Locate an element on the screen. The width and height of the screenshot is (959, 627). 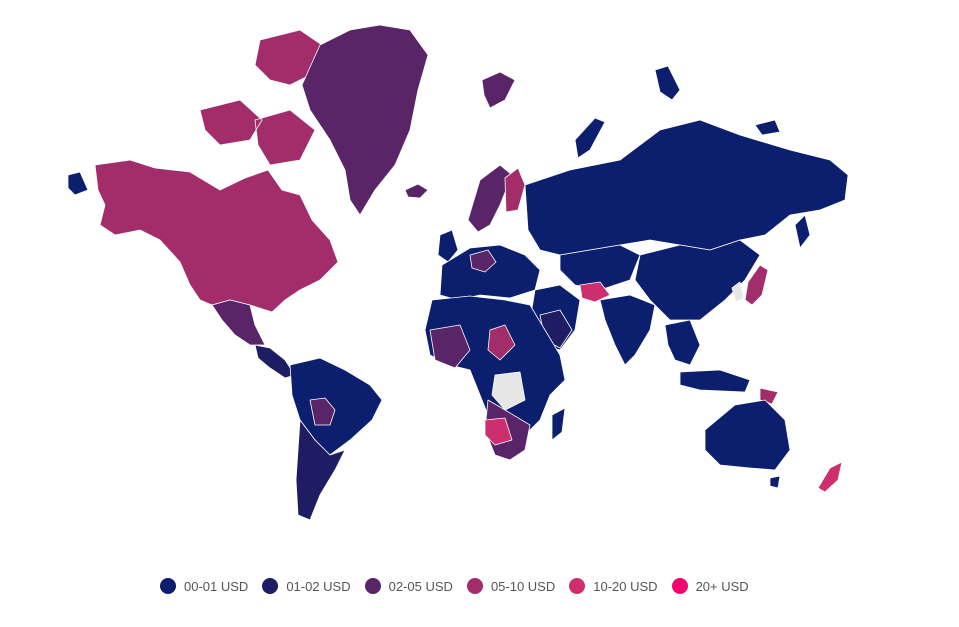
region-tasmania is located at coordinates (775, 482).